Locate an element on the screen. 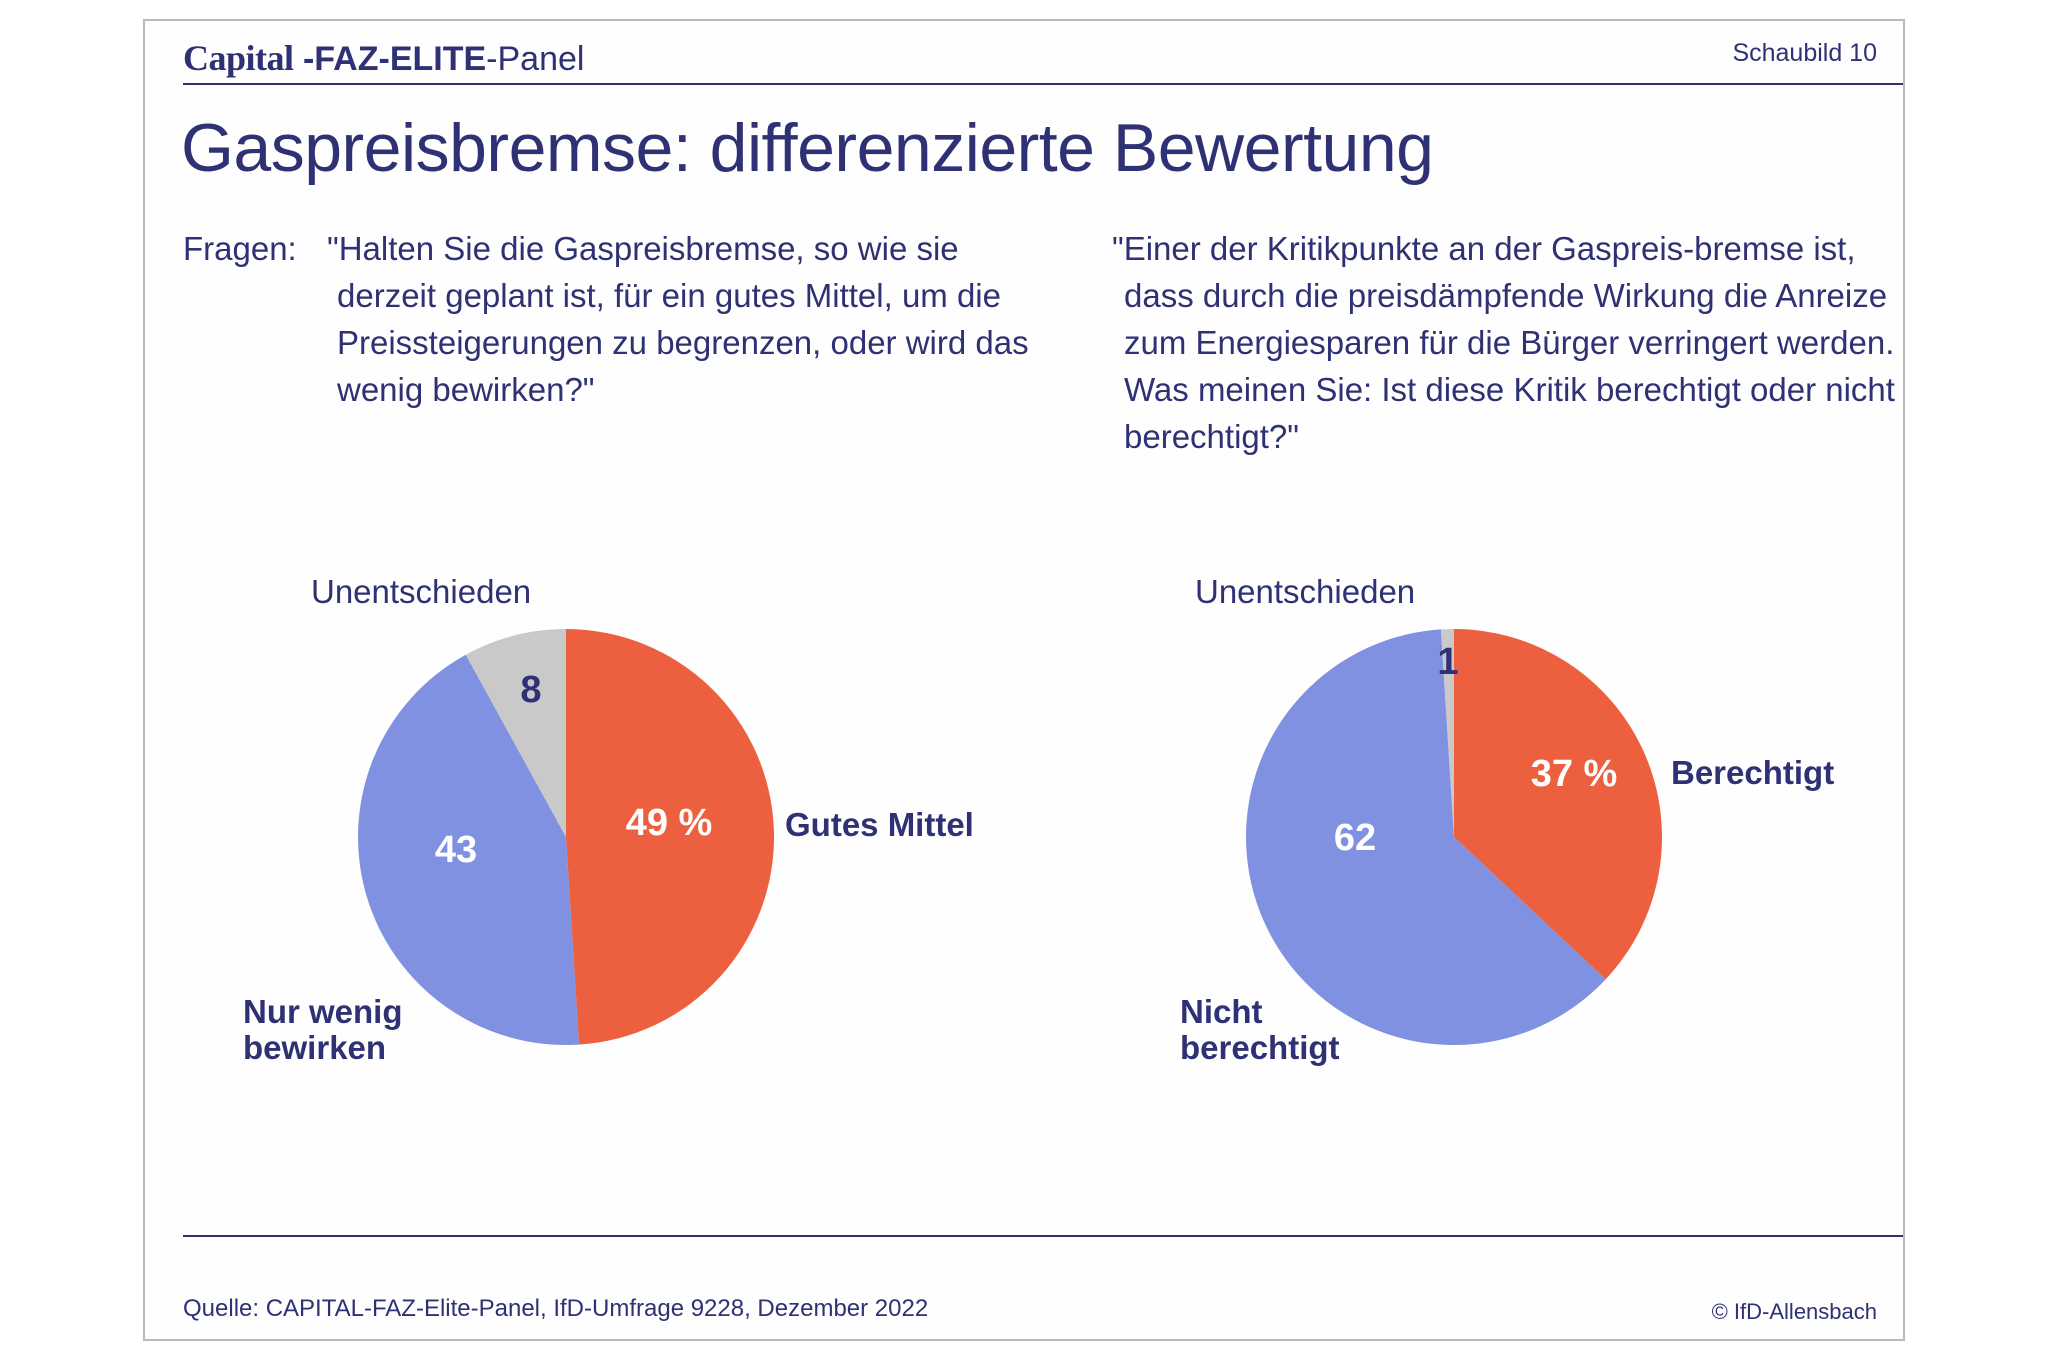  pie-1-value-label-3: 8 is located at coordinates (530, 690).